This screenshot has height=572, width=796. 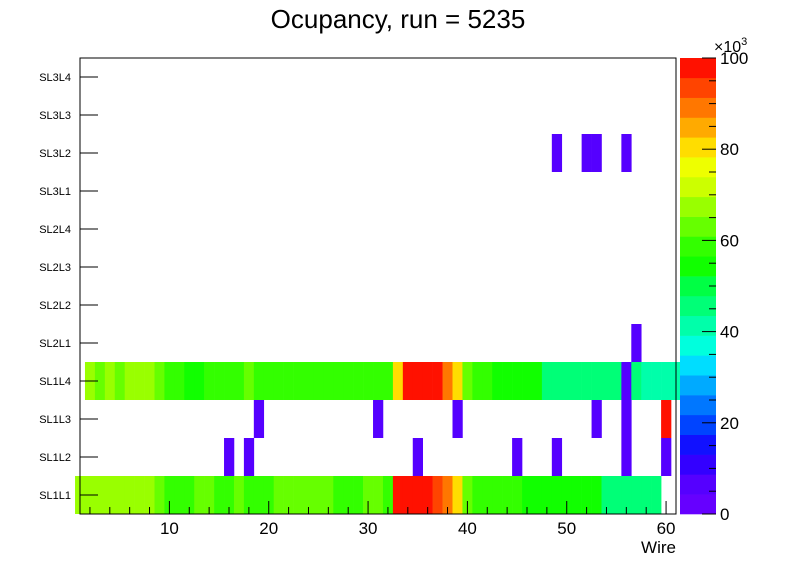 What do you see at coordinates (666, 528) in the screenshot?
I see `x-tick-label-60: 60` at bounding box center [666, 528].